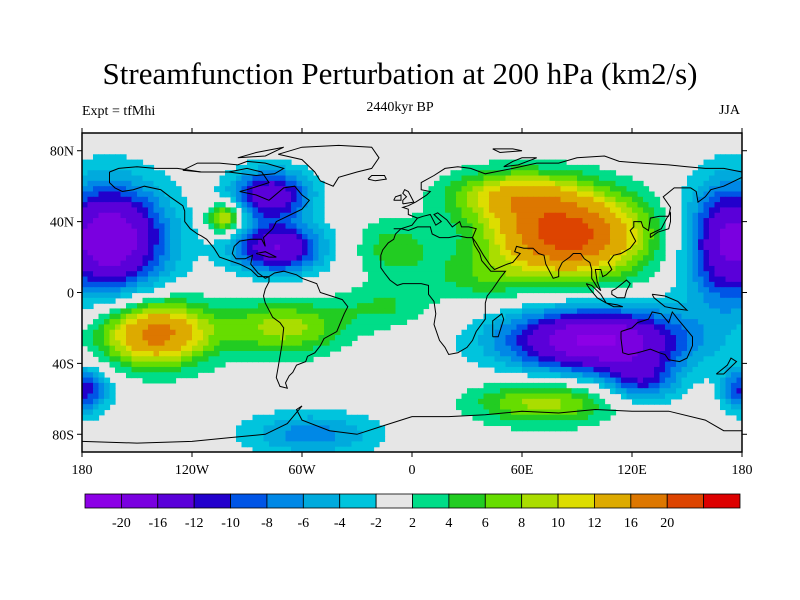  What do you see at coordinates (579, 234) in the screenshot?
I see `coastline` at bounding box center [579, 234].